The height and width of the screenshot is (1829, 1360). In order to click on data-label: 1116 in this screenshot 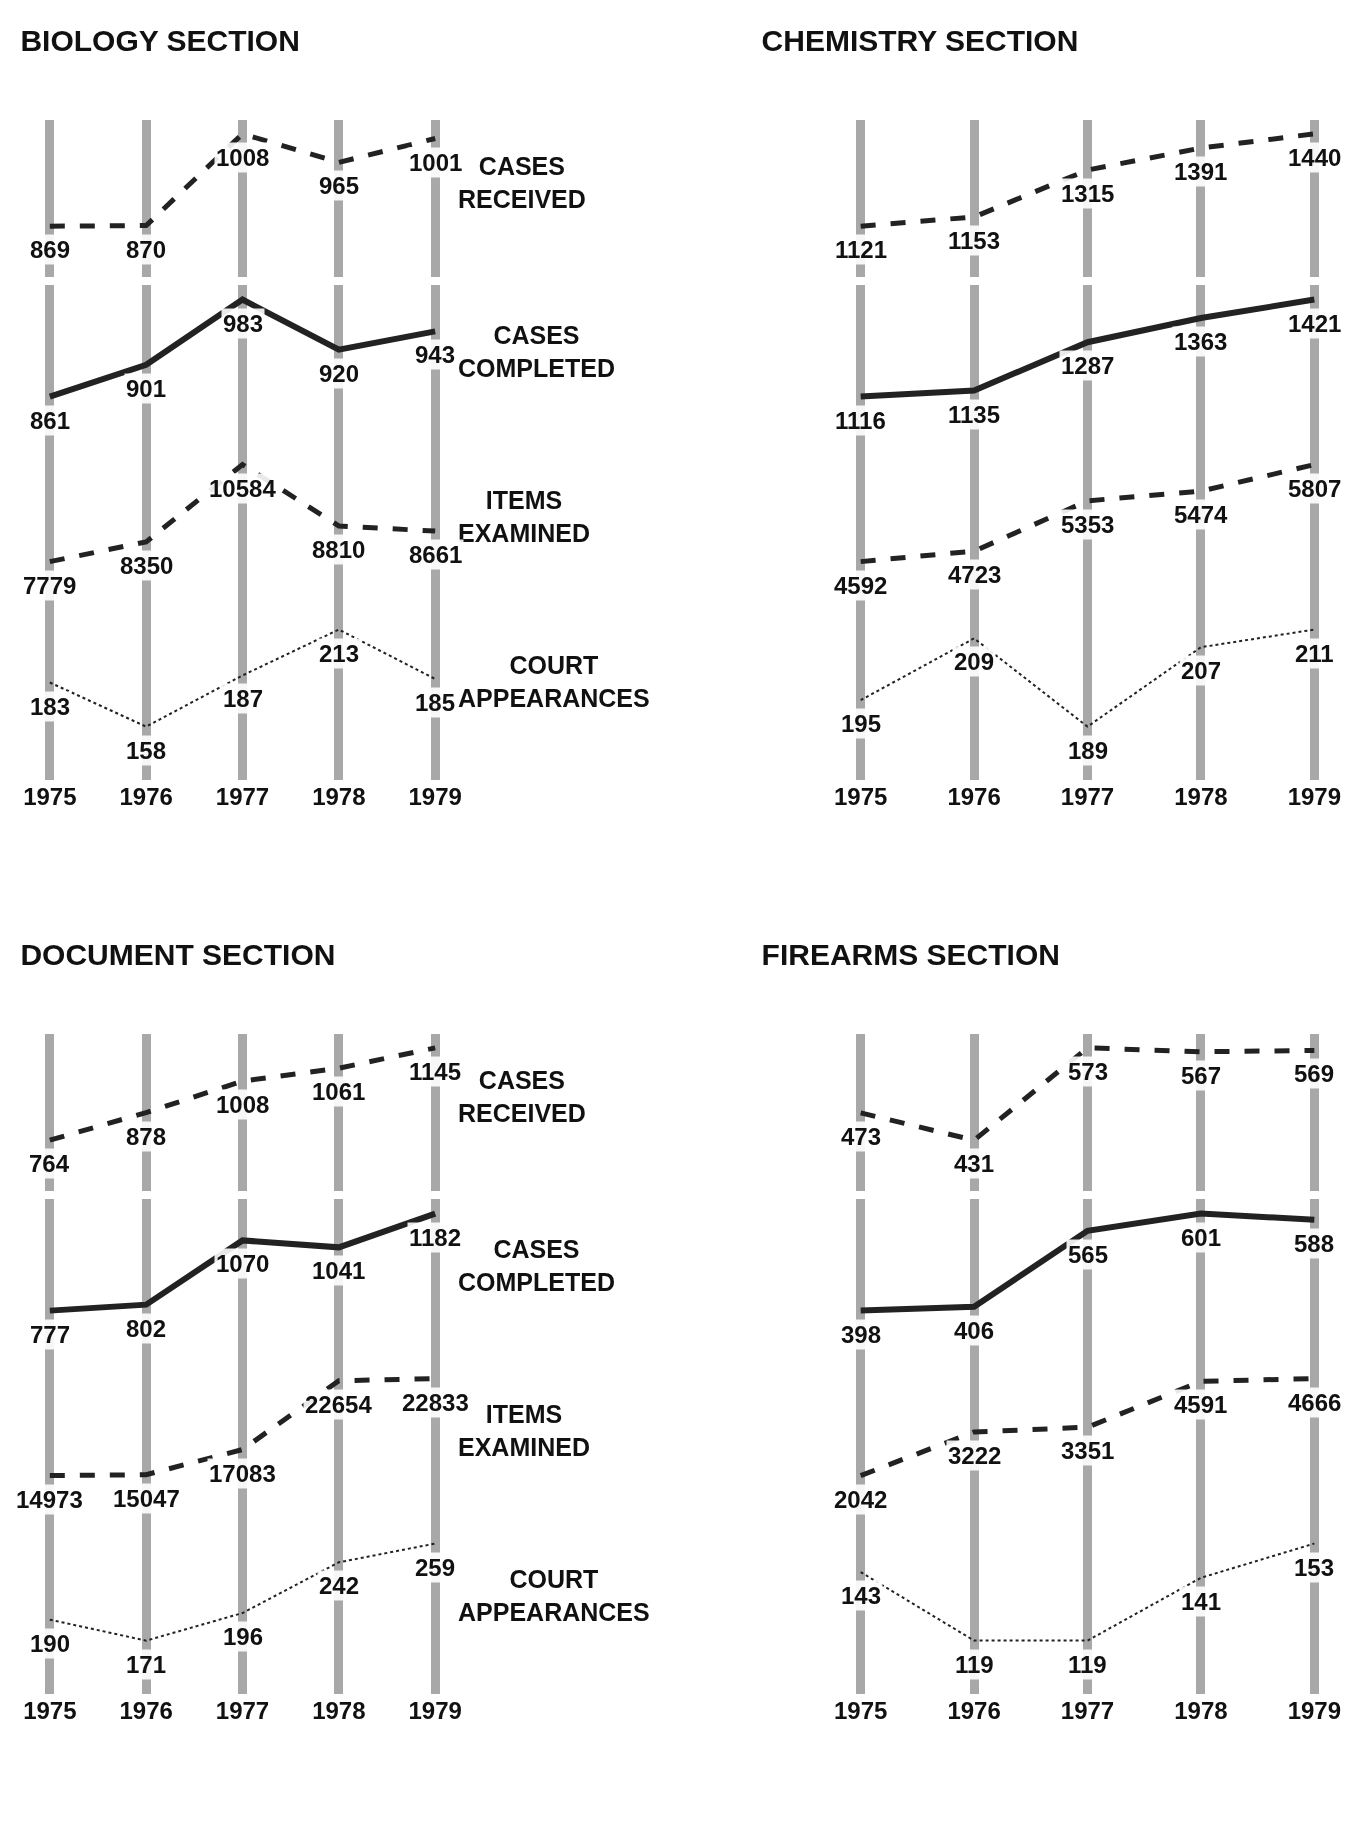, I will do `click(860, 420)`.